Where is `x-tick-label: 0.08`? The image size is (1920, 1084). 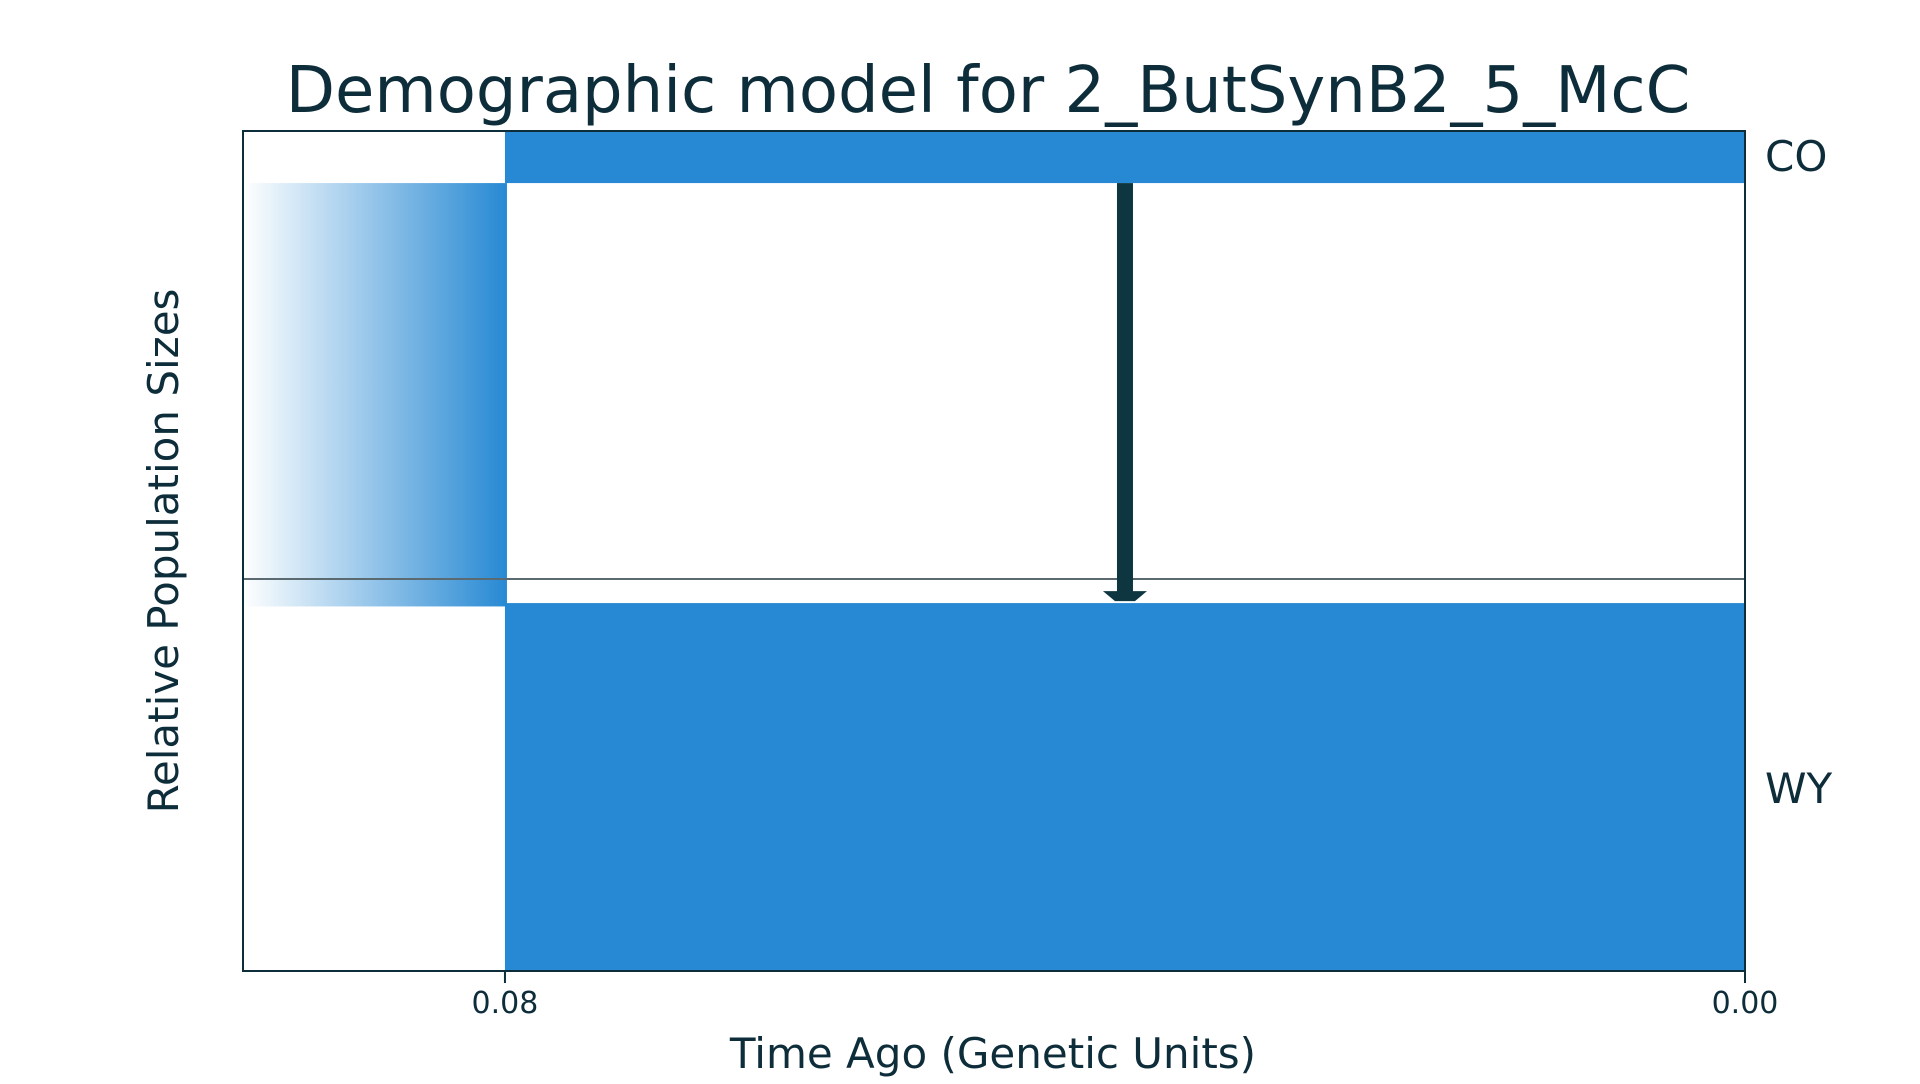 x-tick-label: 0.08 is located at coordinates (505, 1003).